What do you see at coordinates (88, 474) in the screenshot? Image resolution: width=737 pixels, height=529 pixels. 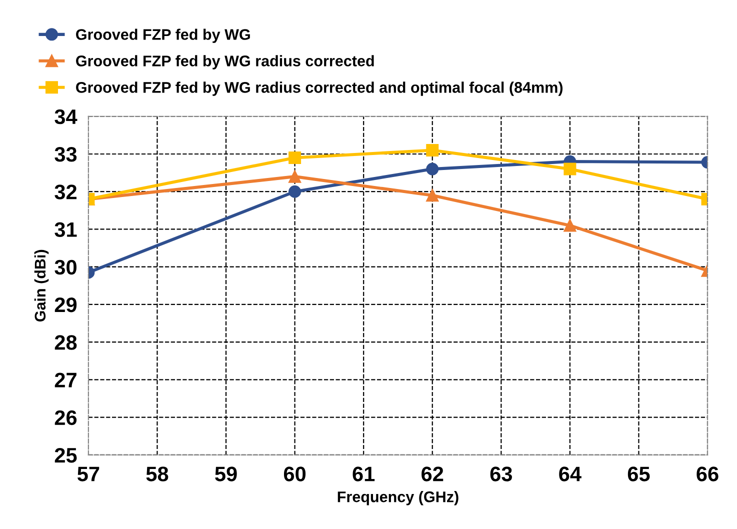 I see `x-tick-label: 57` at bounding box center [88, 474].